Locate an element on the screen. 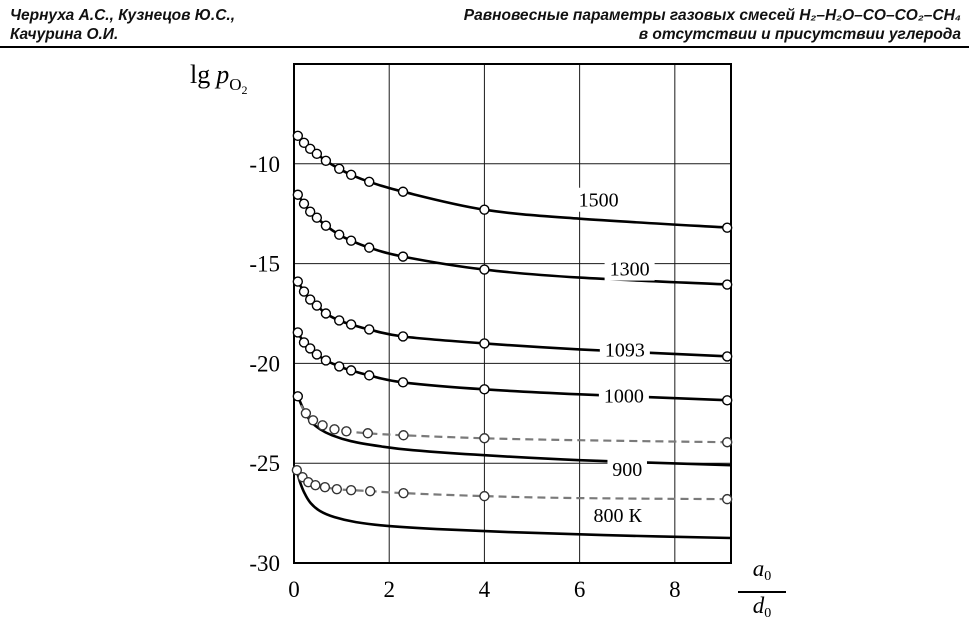 The height and width of the screenshot is (627, 969). curve-label: 1500 is located at coordinates (599, 201).